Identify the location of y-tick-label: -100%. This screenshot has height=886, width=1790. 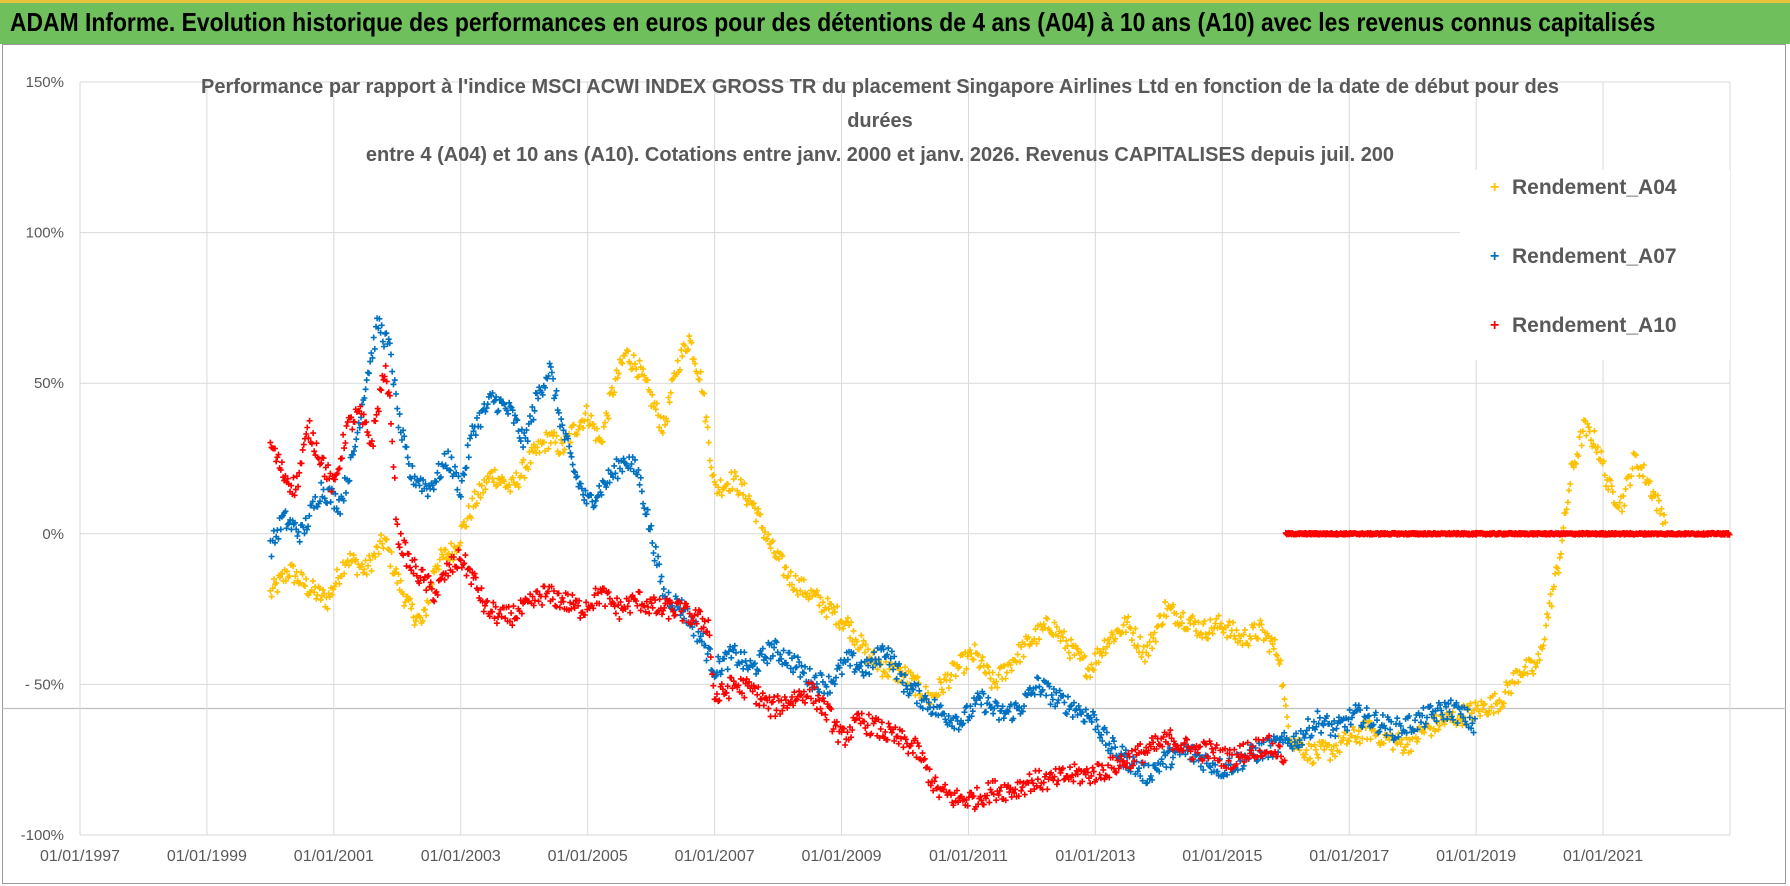
(42, 835).